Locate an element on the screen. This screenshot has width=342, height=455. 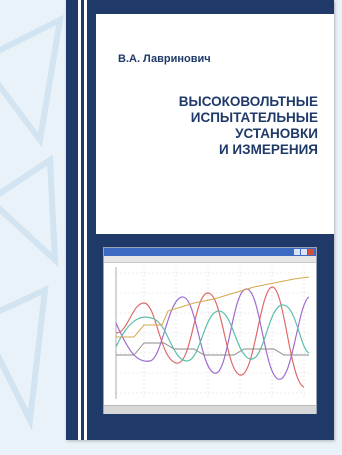
window-toolbar is located at coordinates (210, 259).